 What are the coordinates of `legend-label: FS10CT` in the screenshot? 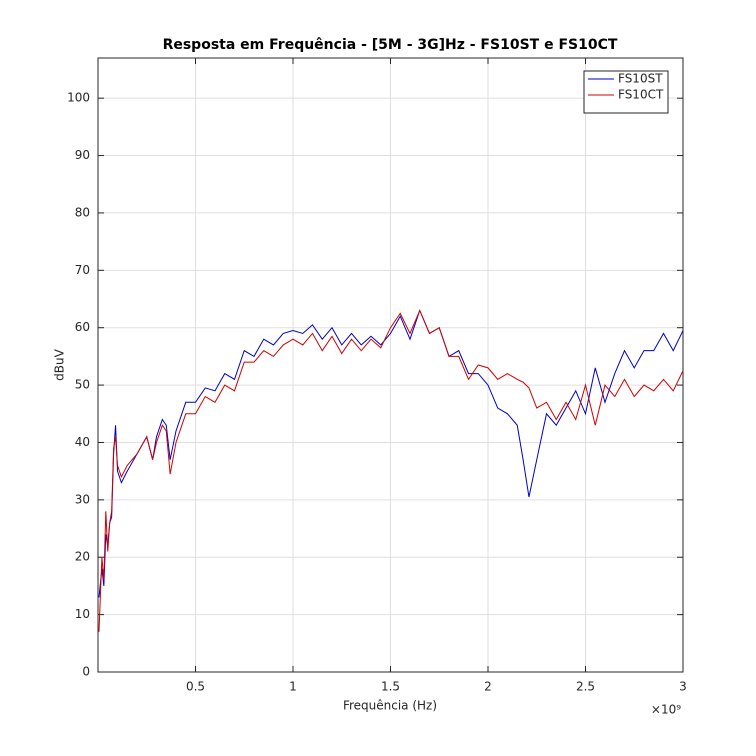 It's located at (641, 95).